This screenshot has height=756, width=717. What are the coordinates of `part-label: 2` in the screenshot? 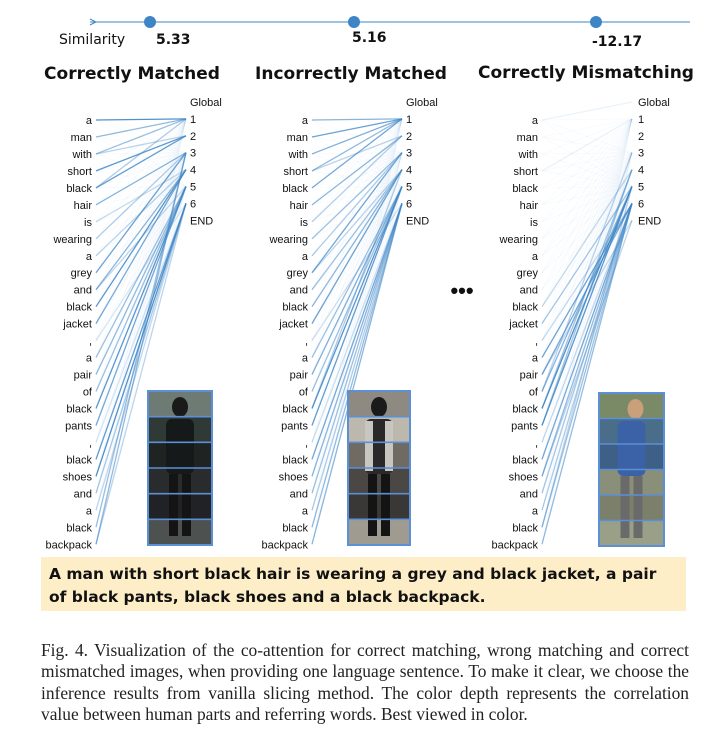 It's located at (409, 137).